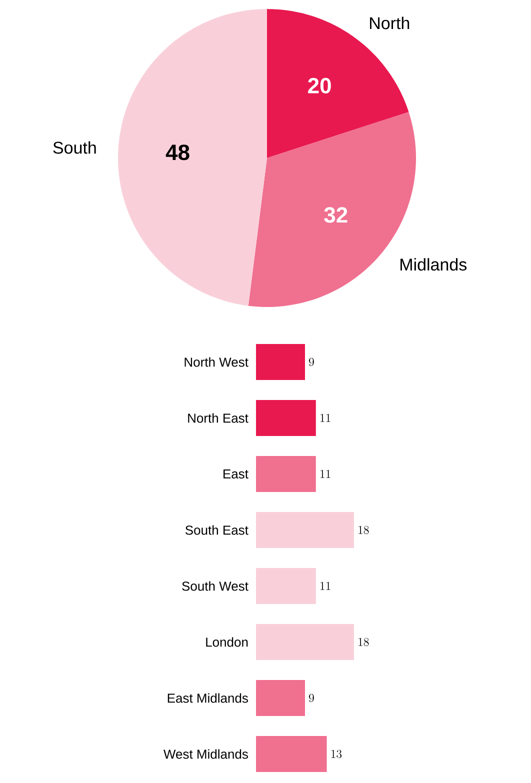  What do you see at coordinates (218, 418) in the screenshot?
I see `y-tick-label: North East` at bounding box center [218, 418].